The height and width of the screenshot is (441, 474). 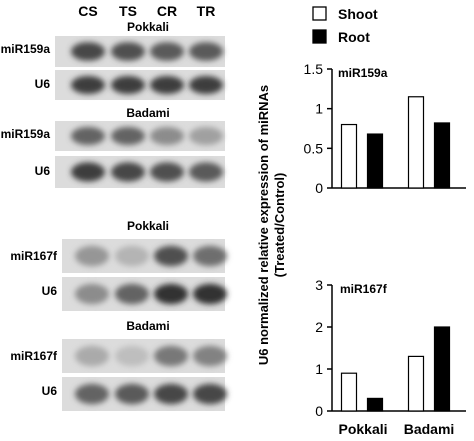 What do you see at coordinates (87, 11) in the screenshot?
I see `lane-label: CS` at bounding box center [87, 11].